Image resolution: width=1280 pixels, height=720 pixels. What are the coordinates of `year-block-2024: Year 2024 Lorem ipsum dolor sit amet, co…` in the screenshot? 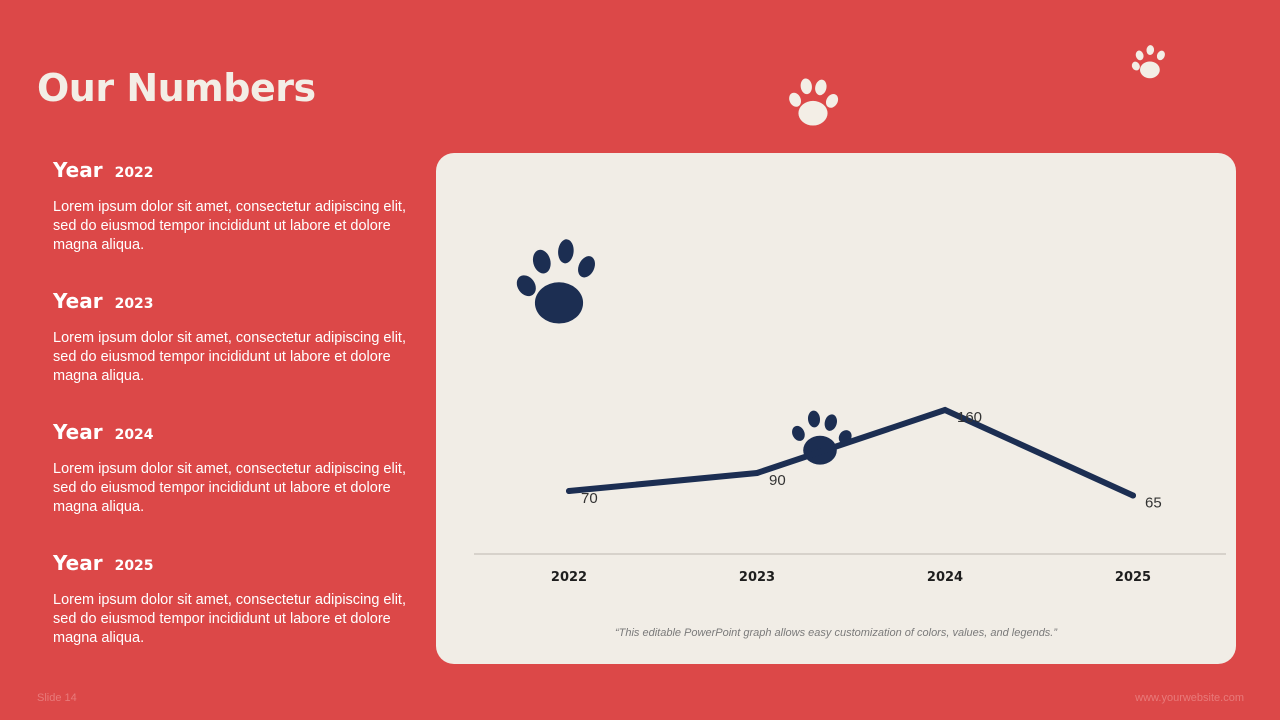 It's located at (233, 468).